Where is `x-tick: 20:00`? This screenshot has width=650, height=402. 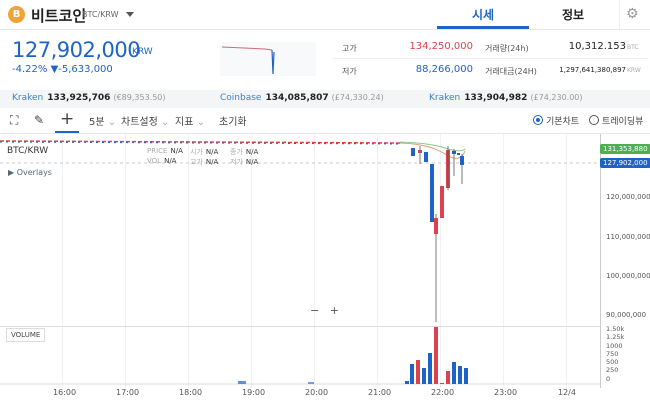 x-tick: 20:00 is located at coordinates (317, 392).